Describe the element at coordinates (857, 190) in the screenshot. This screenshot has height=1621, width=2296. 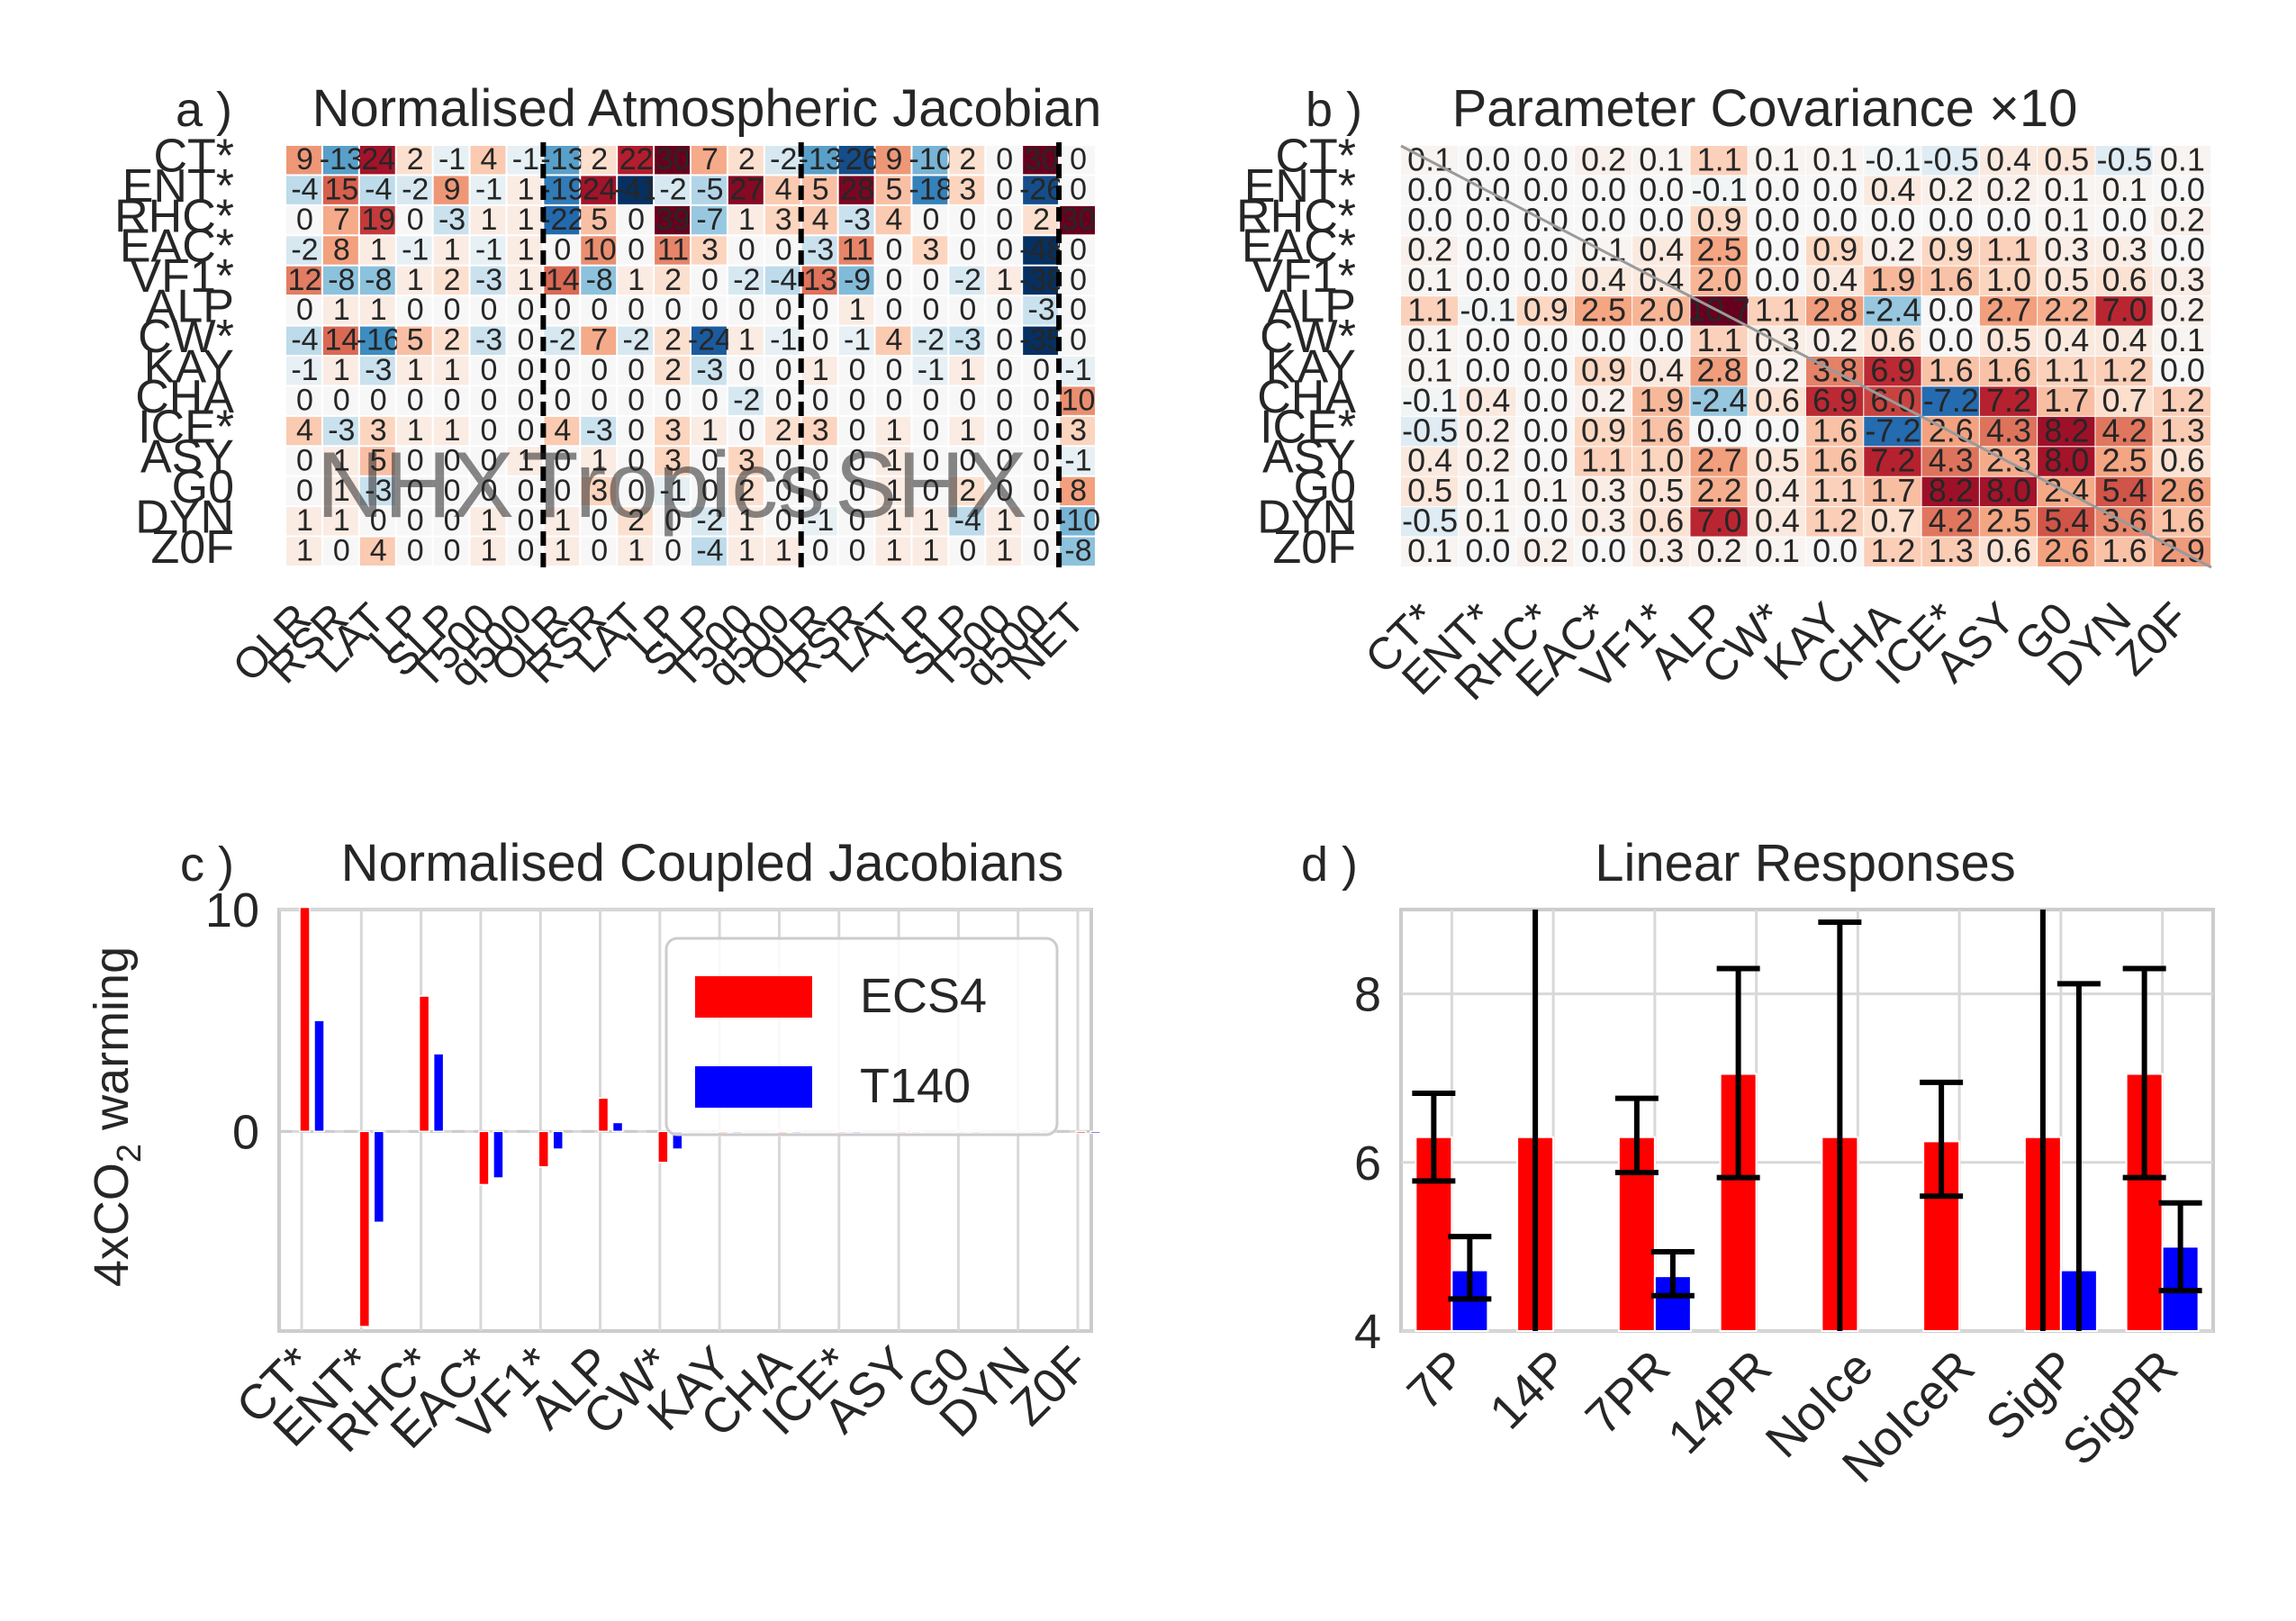
I see `heatmap-a-cell-label: 28` at that location.